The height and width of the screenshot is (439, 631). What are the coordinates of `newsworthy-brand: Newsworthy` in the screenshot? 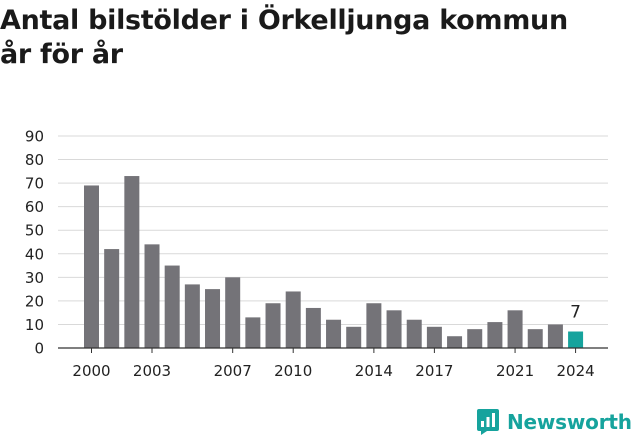 It's located at (553, 422).